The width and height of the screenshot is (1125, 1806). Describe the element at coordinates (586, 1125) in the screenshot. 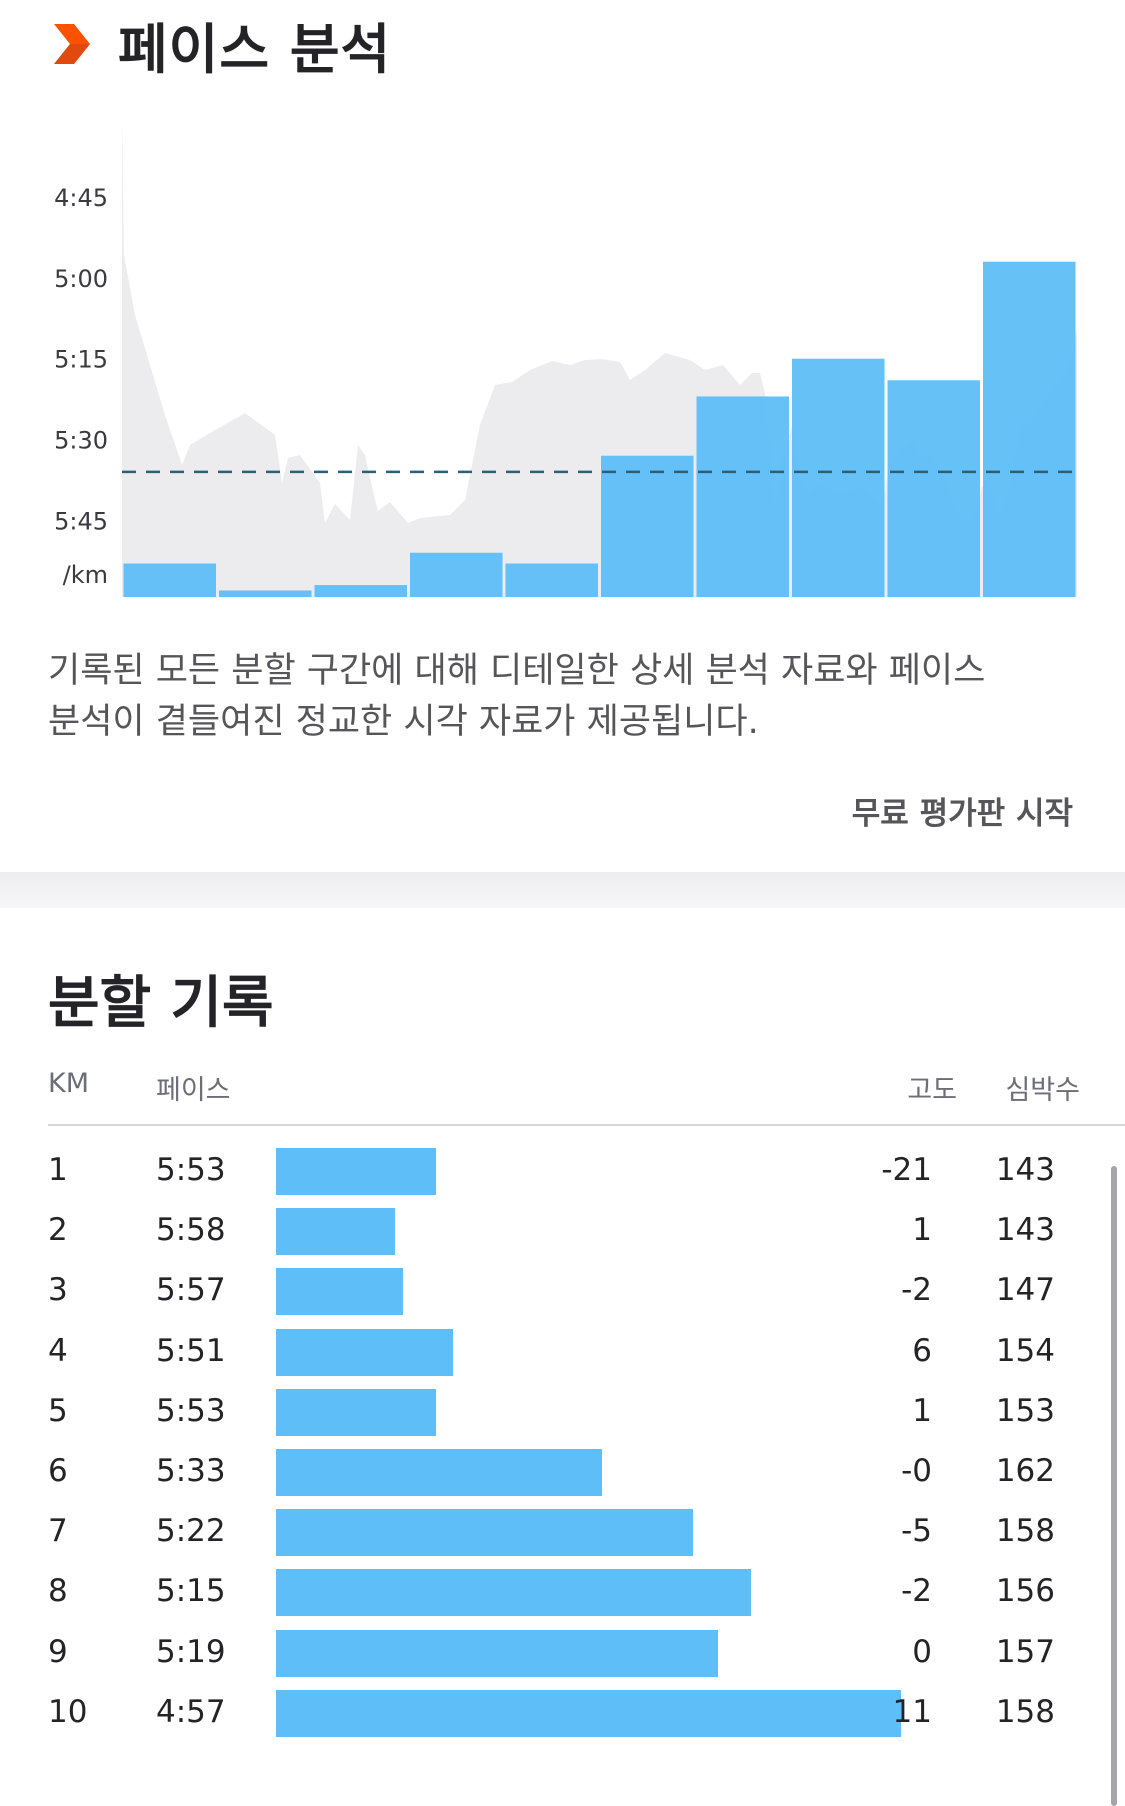

I see `header-divider` at that location.